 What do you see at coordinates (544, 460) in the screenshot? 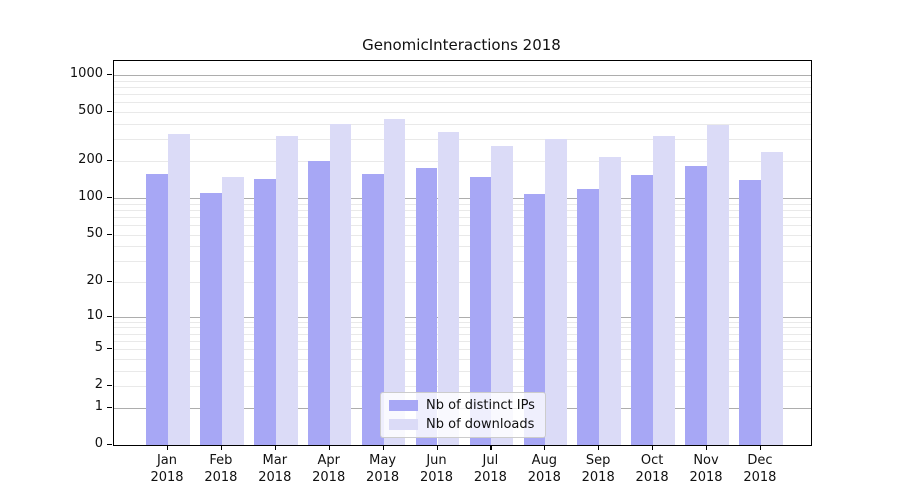
I see `x-tick-month: Aug` at bounding box center [544, 460].